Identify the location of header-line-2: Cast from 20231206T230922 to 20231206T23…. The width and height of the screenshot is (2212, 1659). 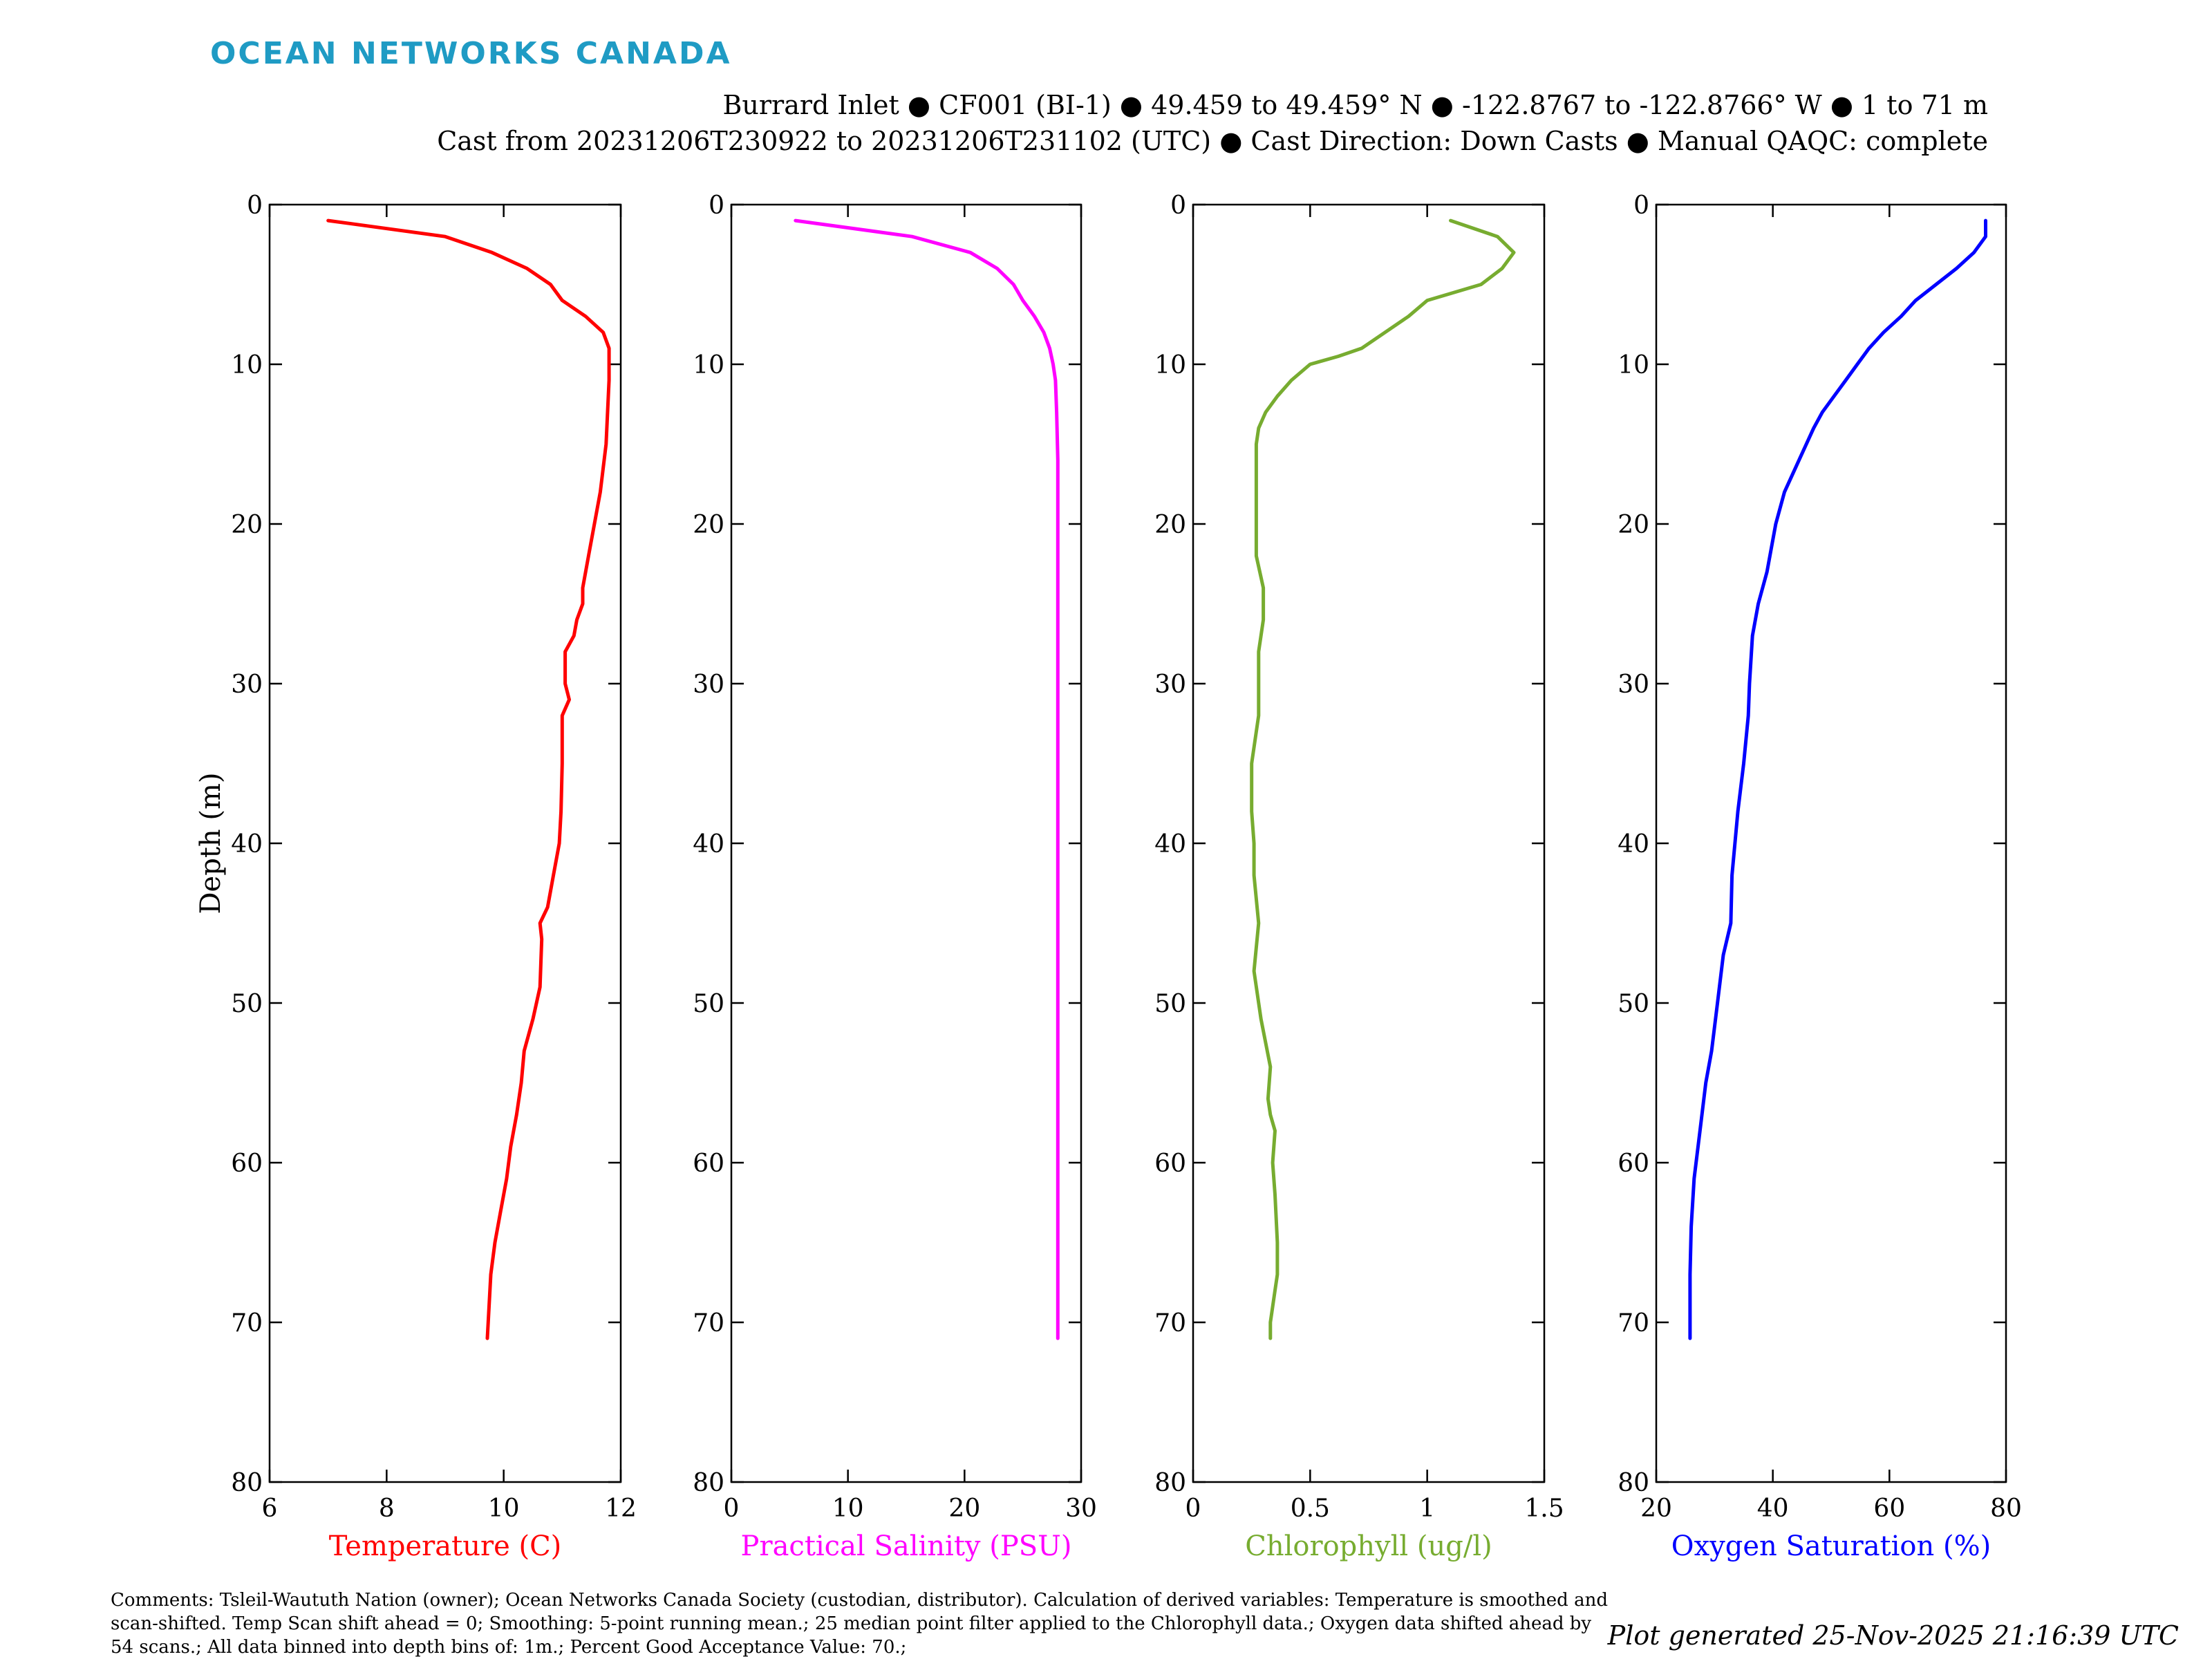
(1213, 141).